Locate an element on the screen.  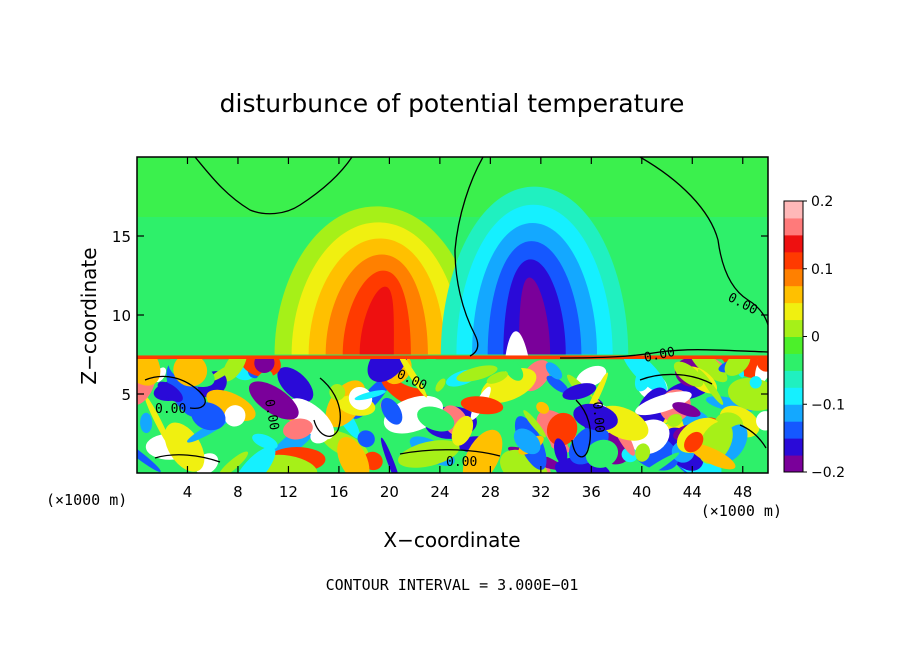
field-lower is located at coordinates (452, 416).